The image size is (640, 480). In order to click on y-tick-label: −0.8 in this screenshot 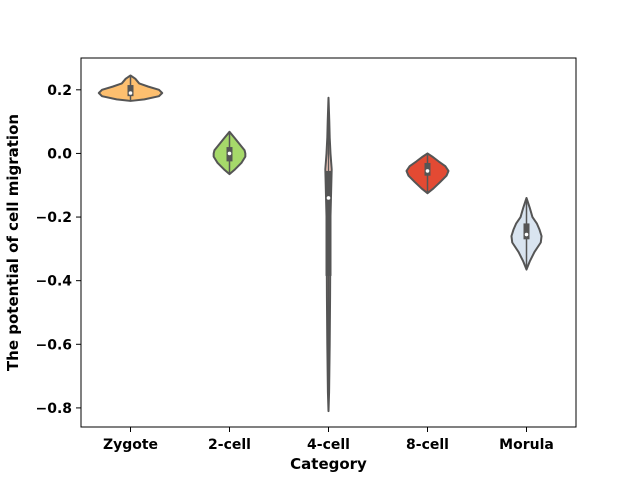, I will do `click(53, 409)`.